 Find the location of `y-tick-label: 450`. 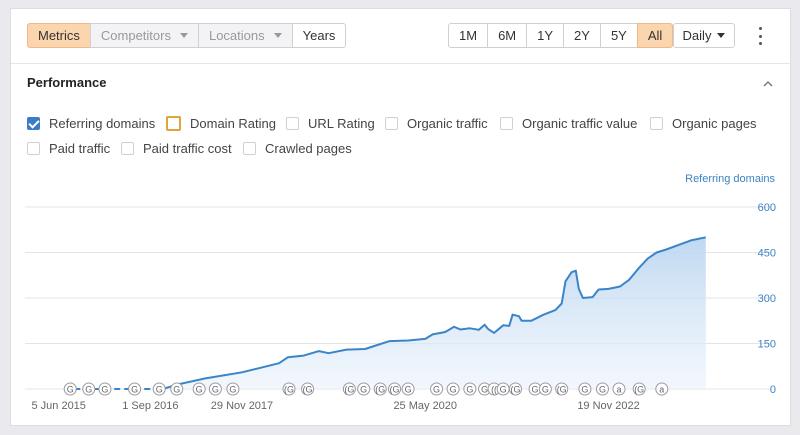

y-tick-label: 450 is located at coordinates (767, 254).